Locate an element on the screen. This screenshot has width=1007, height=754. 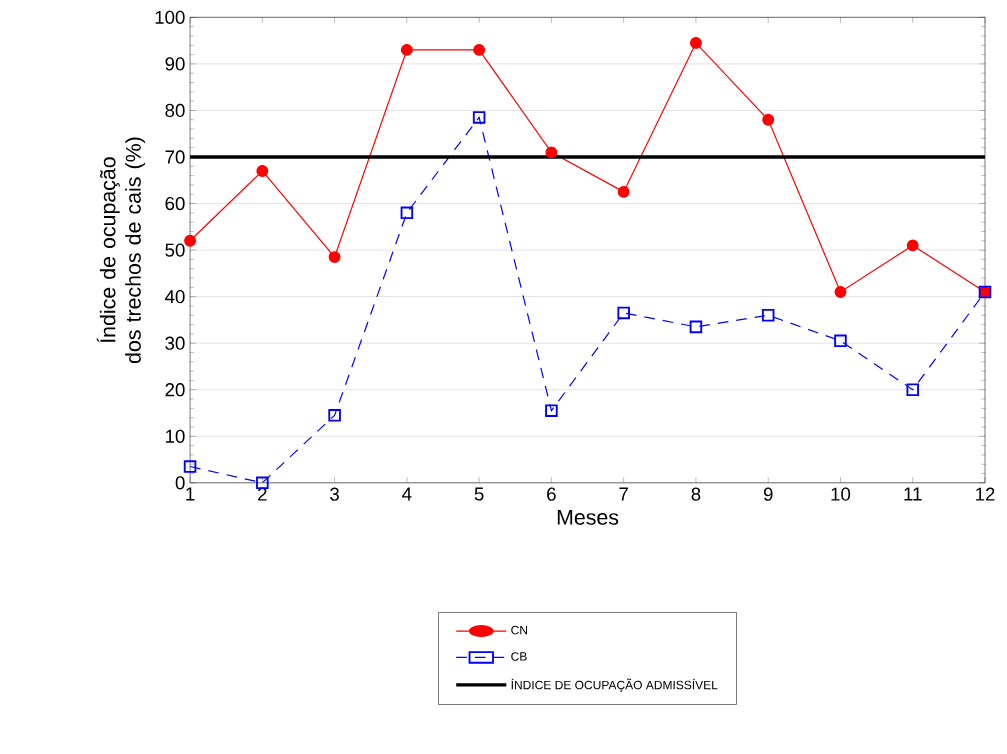
y-tick-label: 30 is located at coordinates (175, 343).